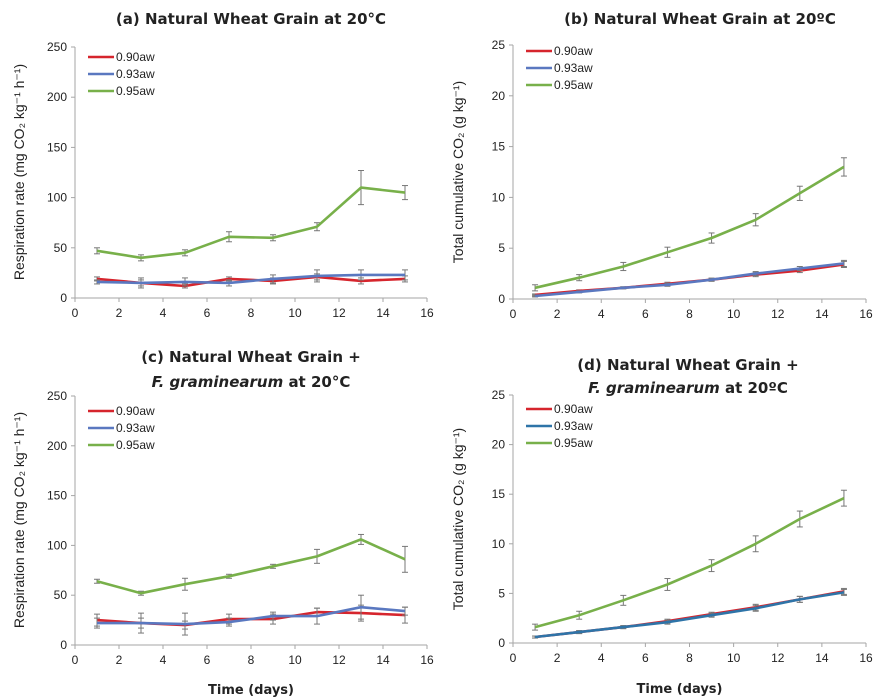 This screenshot has height=699, width=877. Describe the element at coordinates (687, 365) in the screenshot. I see `chart-title: (d) Natural Wheat Grain +` at that location.